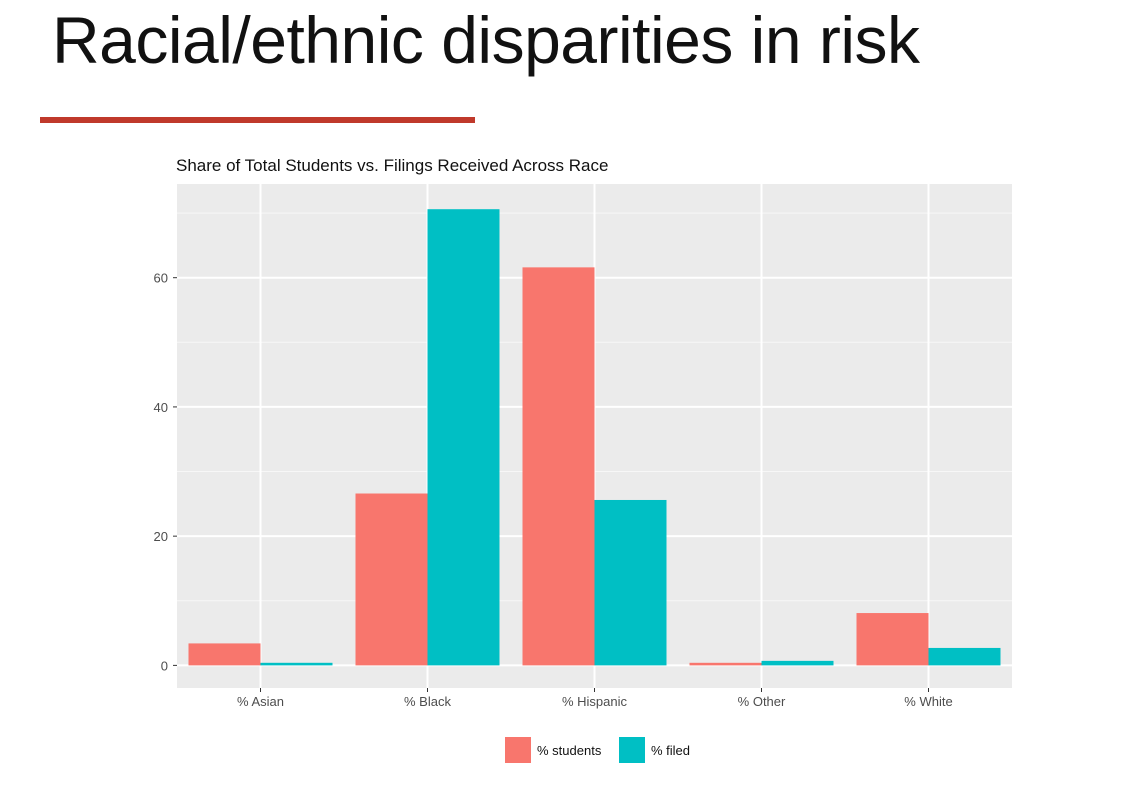  I want to click on y-tick-label: 40, so click(161, 407).